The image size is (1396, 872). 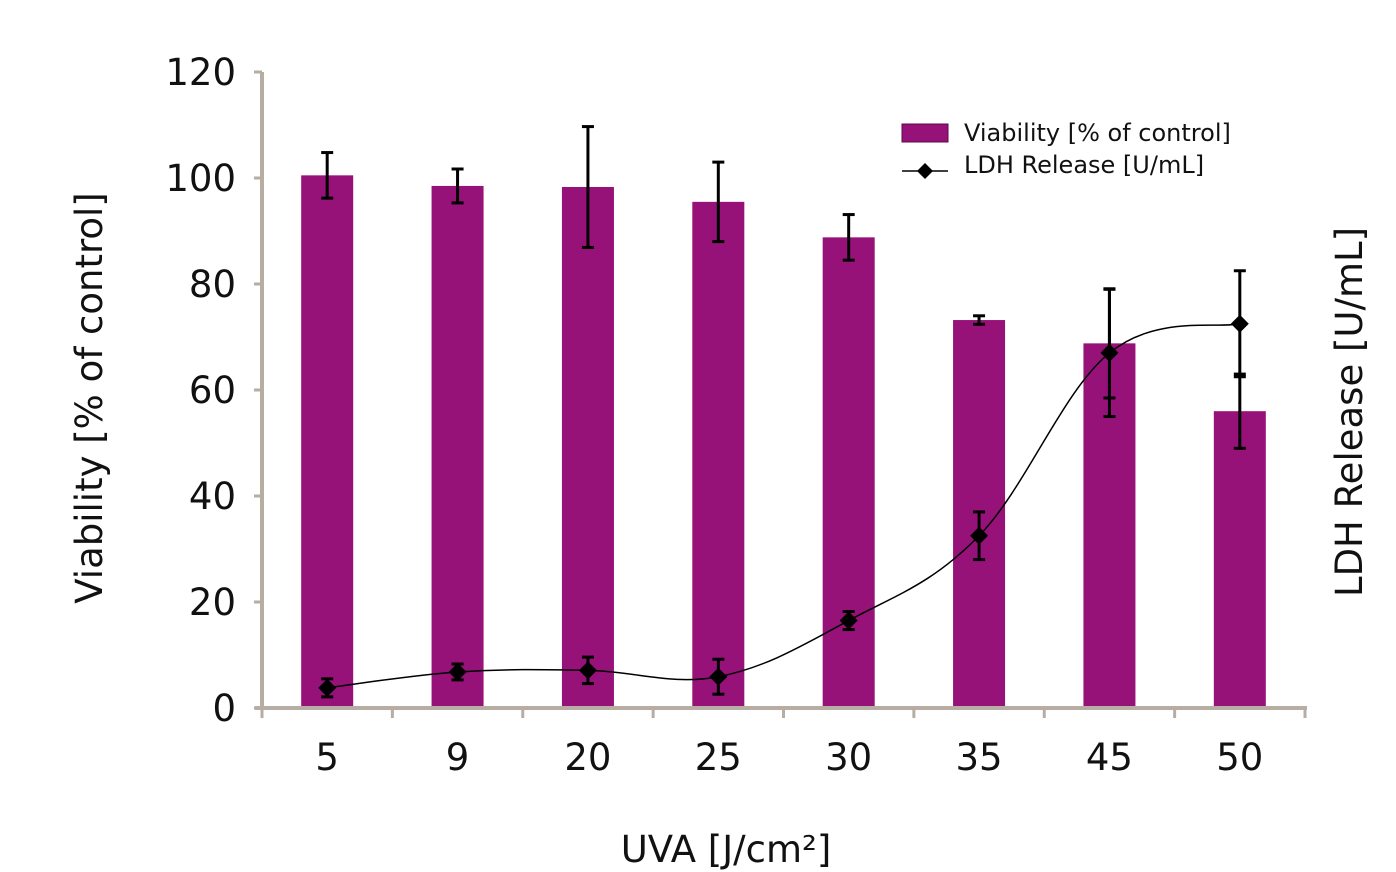 What do you see at coordinates (979, 757) in the screenshot?
I see `x-tick-label: 35` at bounding box center [979, 757].